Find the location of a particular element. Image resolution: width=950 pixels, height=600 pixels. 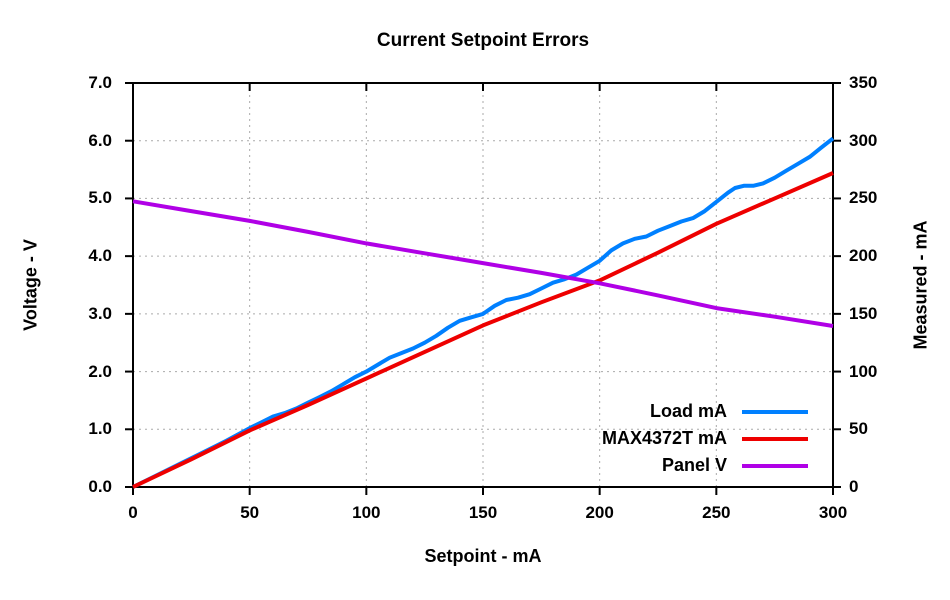

x-axis-label: Setpoint - mA is located at coordinates (483, 556).